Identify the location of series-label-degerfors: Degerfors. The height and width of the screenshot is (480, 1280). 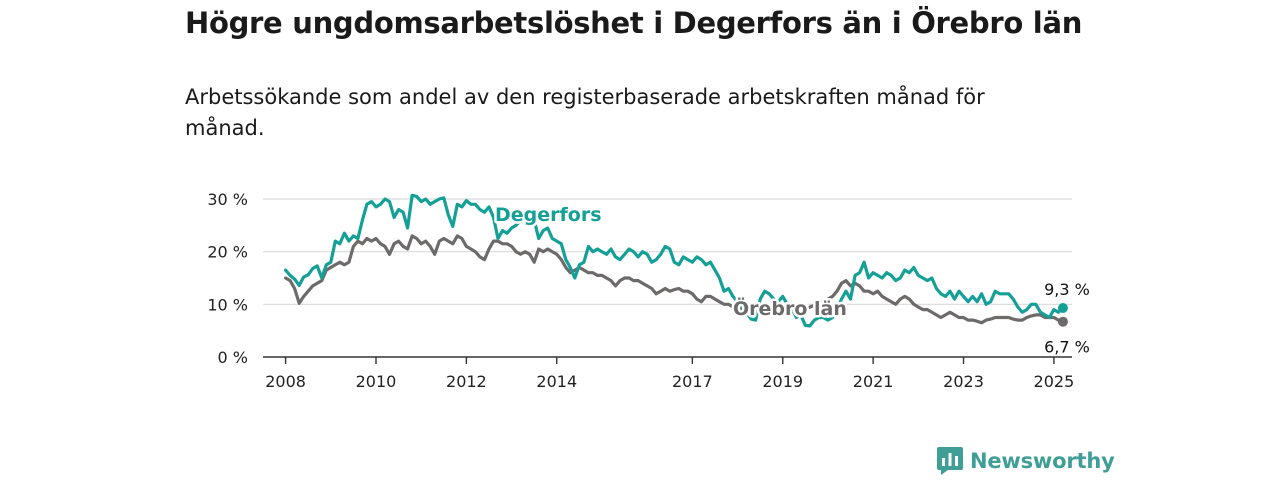
(548, 215).